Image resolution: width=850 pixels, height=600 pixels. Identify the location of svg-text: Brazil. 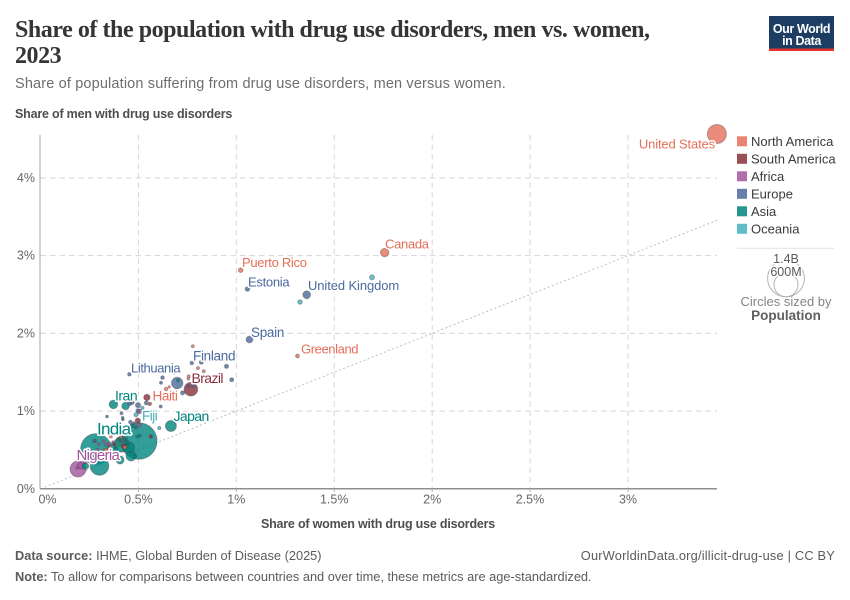
(208, 378).